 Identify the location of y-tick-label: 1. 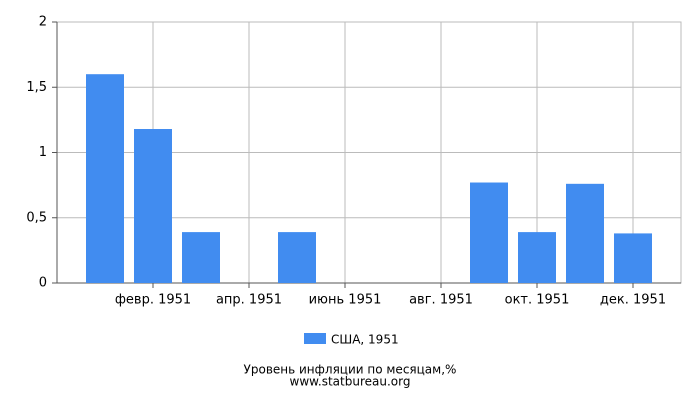
(43, 152).